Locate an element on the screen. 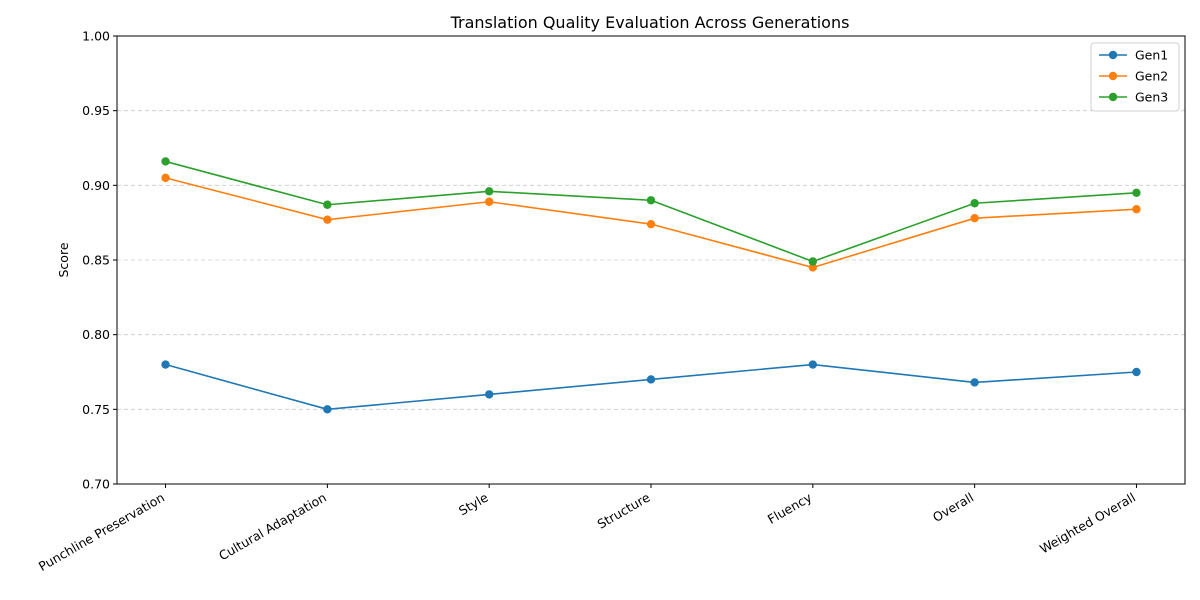 This screenshot has height=600, width=1200. series-line-gen1 is located at coordinates (651, 387).